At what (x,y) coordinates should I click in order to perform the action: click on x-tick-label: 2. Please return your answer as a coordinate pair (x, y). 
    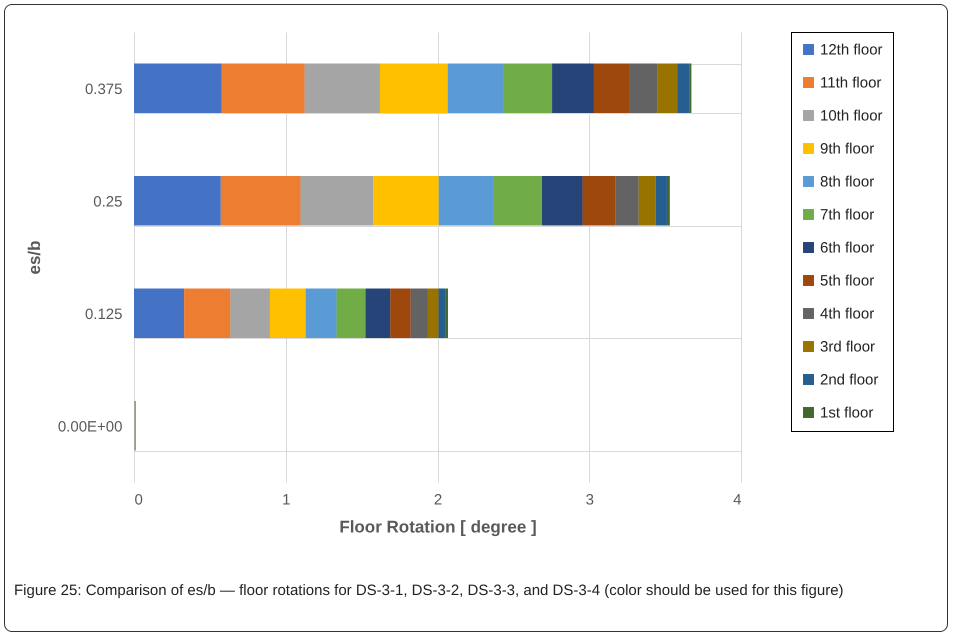
    Looking at the image, I should click on (438, 500).